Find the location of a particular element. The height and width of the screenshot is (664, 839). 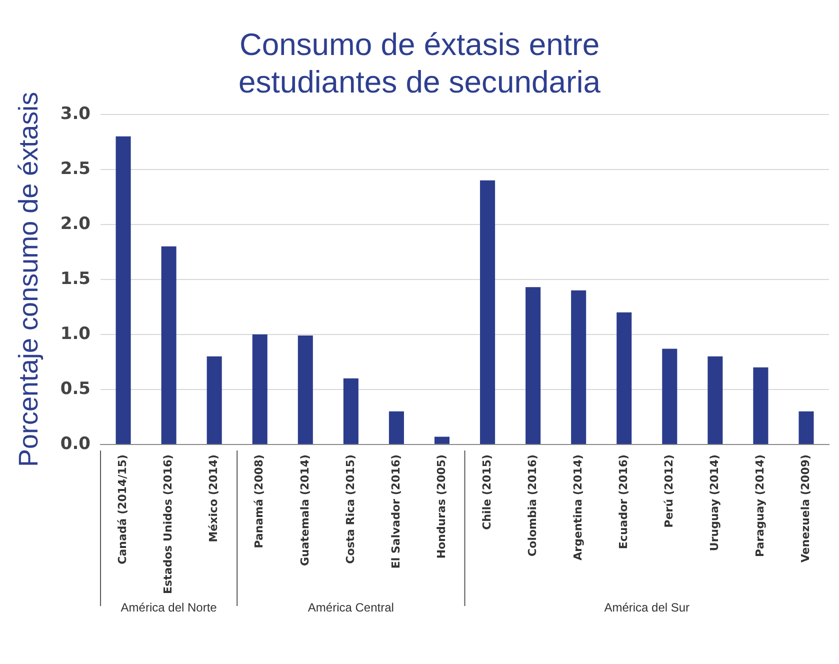

x-tick-label: México (2014) is located at coordinates (213, 498).